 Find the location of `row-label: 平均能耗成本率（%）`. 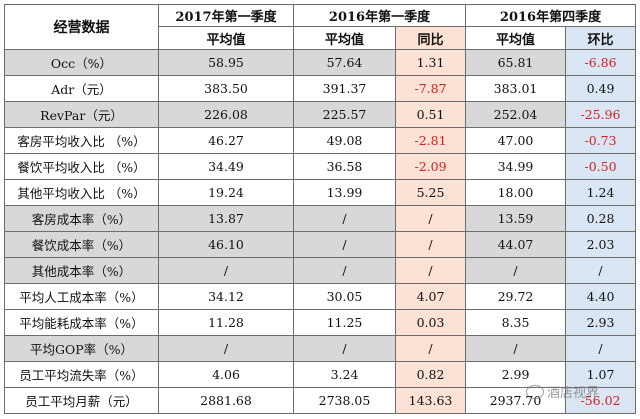

row-label: 平均能耗成本率（%） is located at coordinates (81, 322).